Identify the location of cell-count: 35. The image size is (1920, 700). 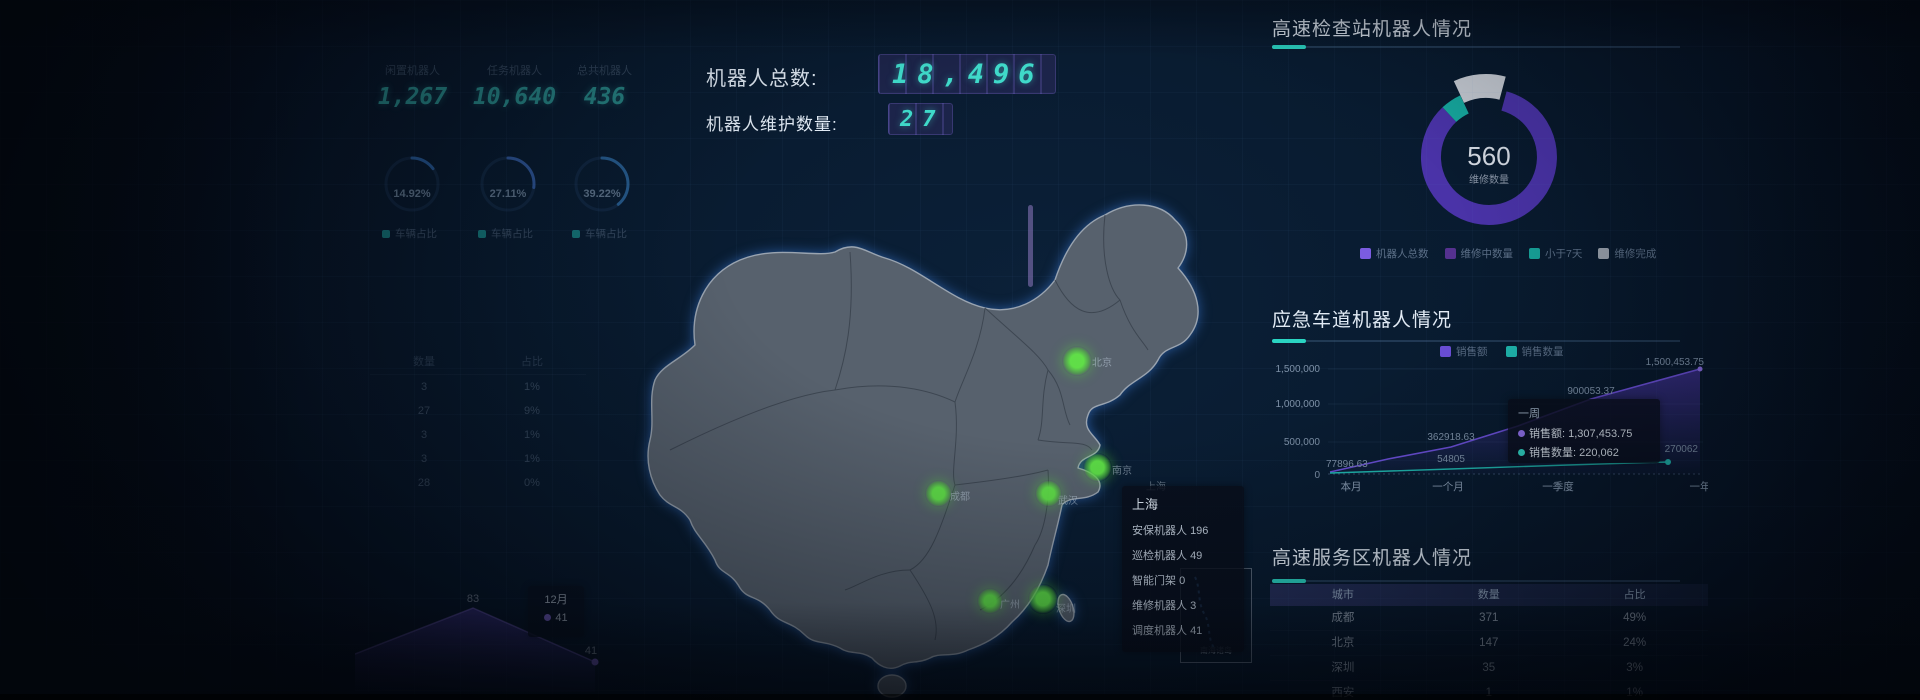
(1489, 668).